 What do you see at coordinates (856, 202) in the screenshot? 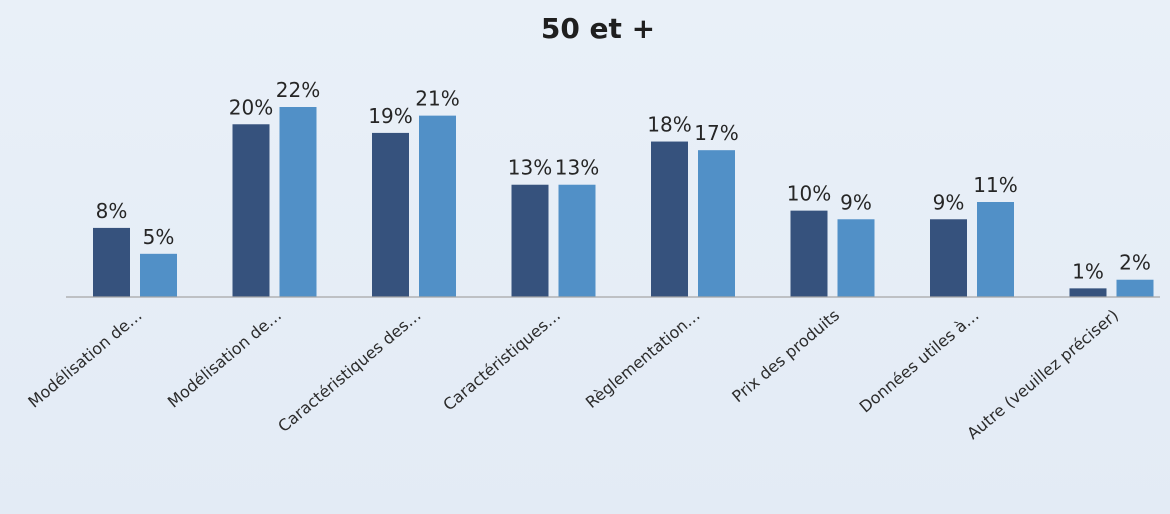
I see `value-label-2-6: 9%` at bounding box center [856, 202].